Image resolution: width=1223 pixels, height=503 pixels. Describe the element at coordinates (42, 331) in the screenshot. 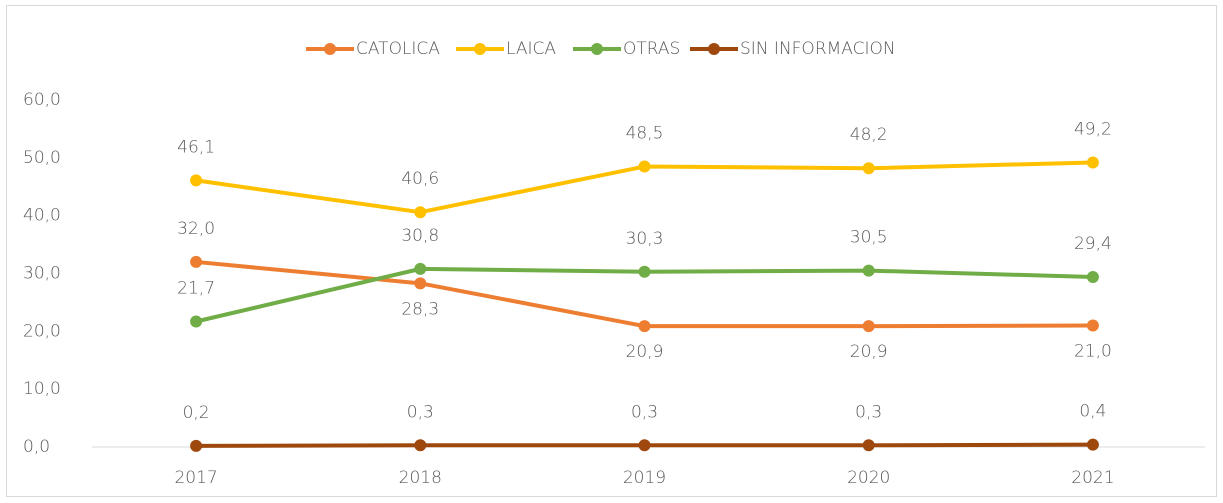

I see `y-tick-label: 20,0` at that location.